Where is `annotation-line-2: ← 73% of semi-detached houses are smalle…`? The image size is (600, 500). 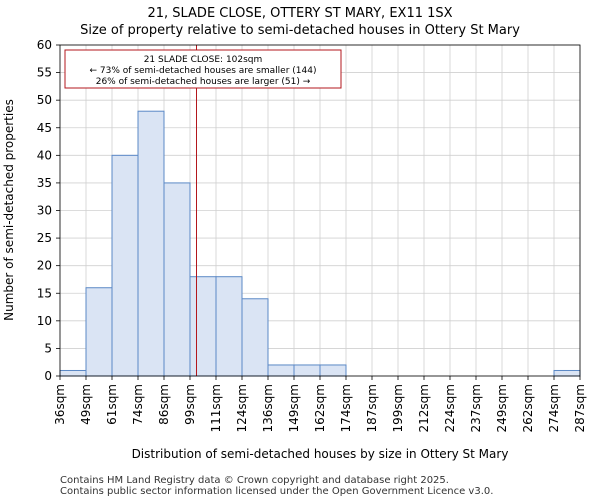
annotation-line-2: ← 73% of semi-detached houses are smalle… is located at coordinates (203, 71).